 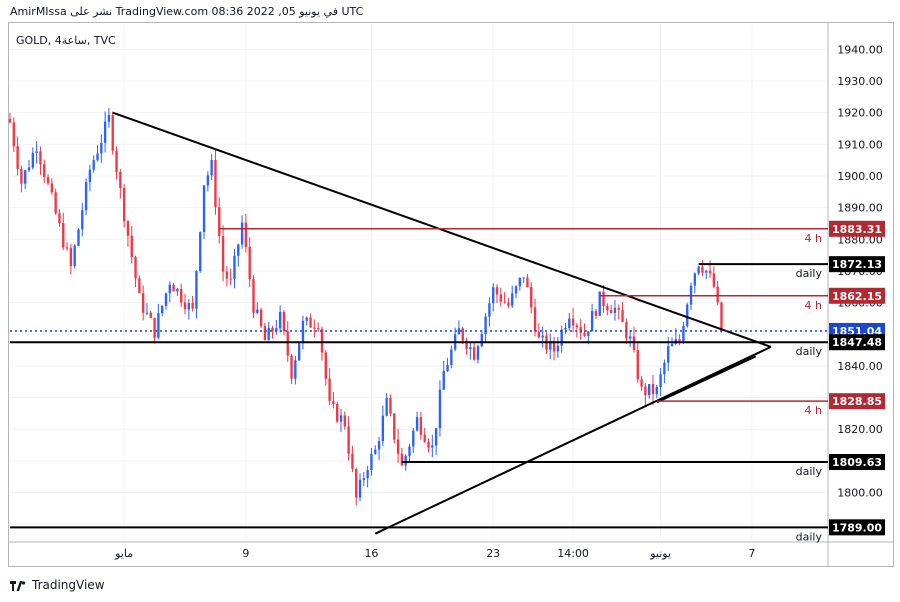 What do you see at coordinates (860, 366) in the screenshot?
I see `price-tick-label: 1840.00` at bounding box center [860, 366].